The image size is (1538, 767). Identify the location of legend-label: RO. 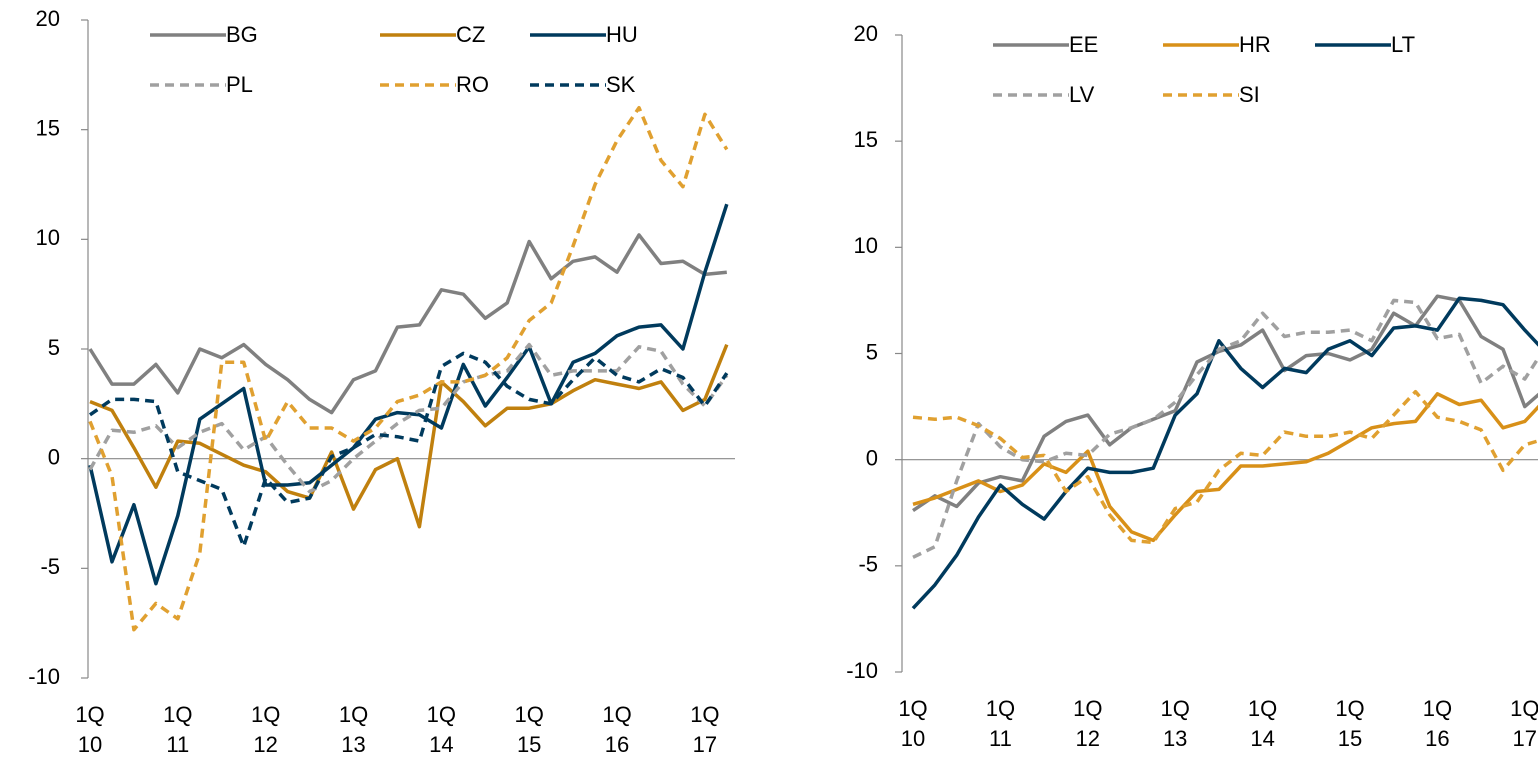
(472, 84).